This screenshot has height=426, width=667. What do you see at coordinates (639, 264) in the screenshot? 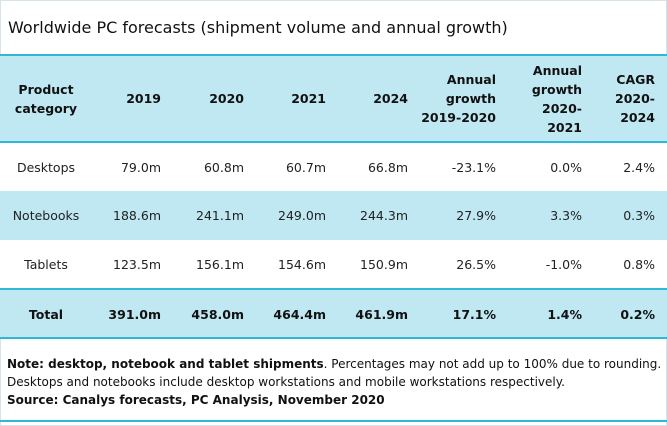
I see `cell-cagr: 0.8%` at bounding box center [639, 264].